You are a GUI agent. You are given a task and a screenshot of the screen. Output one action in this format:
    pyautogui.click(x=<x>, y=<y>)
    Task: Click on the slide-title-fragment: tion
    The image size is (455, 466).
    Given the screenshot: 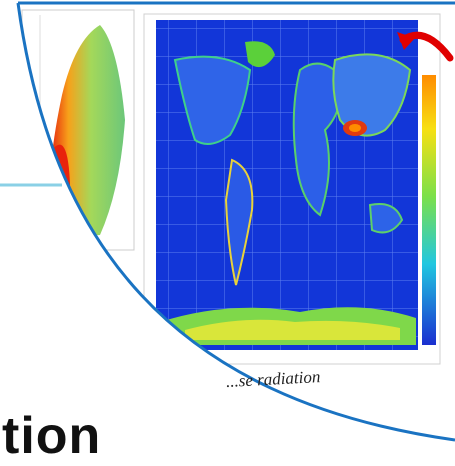 What is the action you would take?
    pyautogui.click(x=52, y=436)
    